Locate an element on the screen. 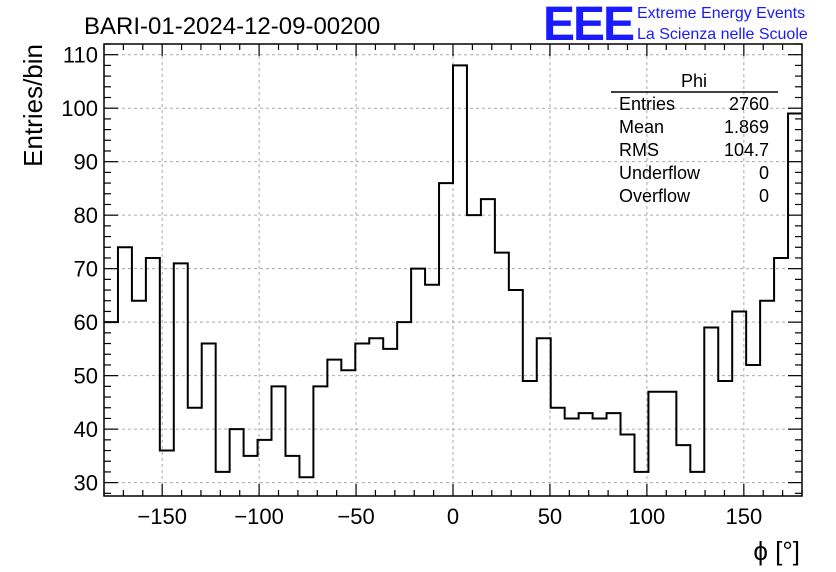 Image resolution: width=836 pixels, height=572 pixels. x-tick-label: 50 is located at coordinates (550, 516).